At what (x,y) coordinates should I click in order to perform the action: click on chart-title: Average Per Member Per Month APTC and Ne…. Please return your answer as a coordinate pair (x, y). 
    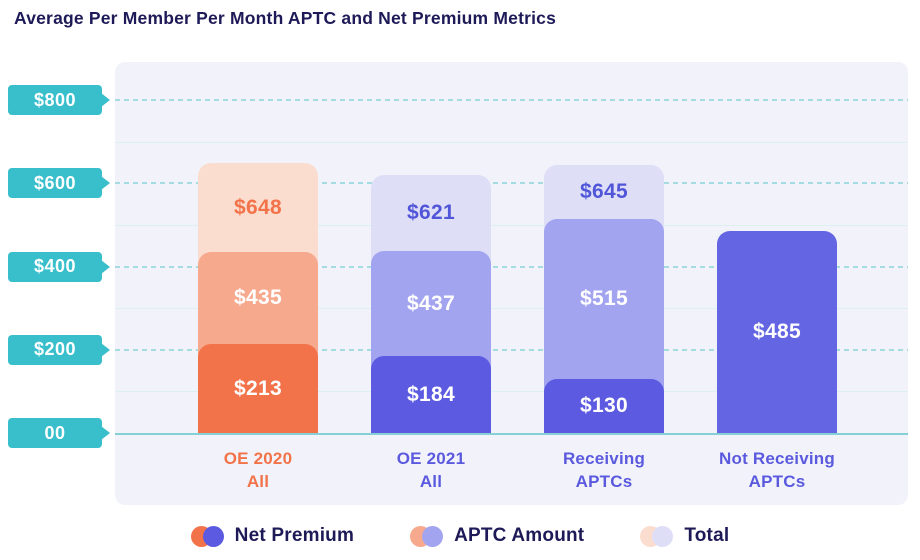
    Looking at the image, I should click on (285, 18).